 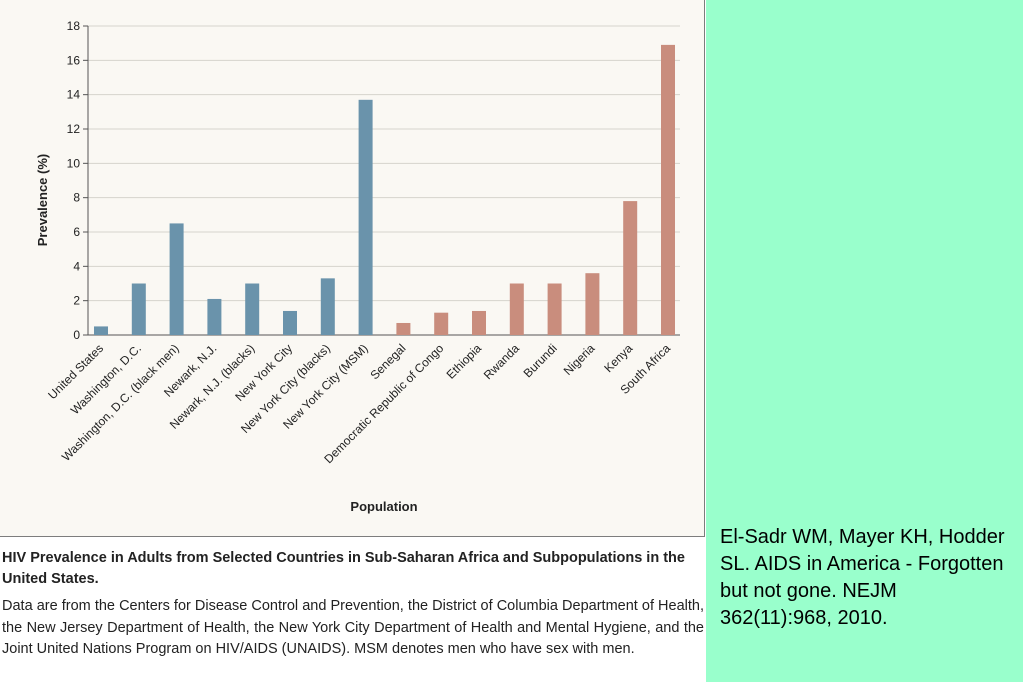 What do you see at coordinates (365, 217) in the screenshot?
I see `bar-new-york-city-msm` at bounding box center [365, 217].